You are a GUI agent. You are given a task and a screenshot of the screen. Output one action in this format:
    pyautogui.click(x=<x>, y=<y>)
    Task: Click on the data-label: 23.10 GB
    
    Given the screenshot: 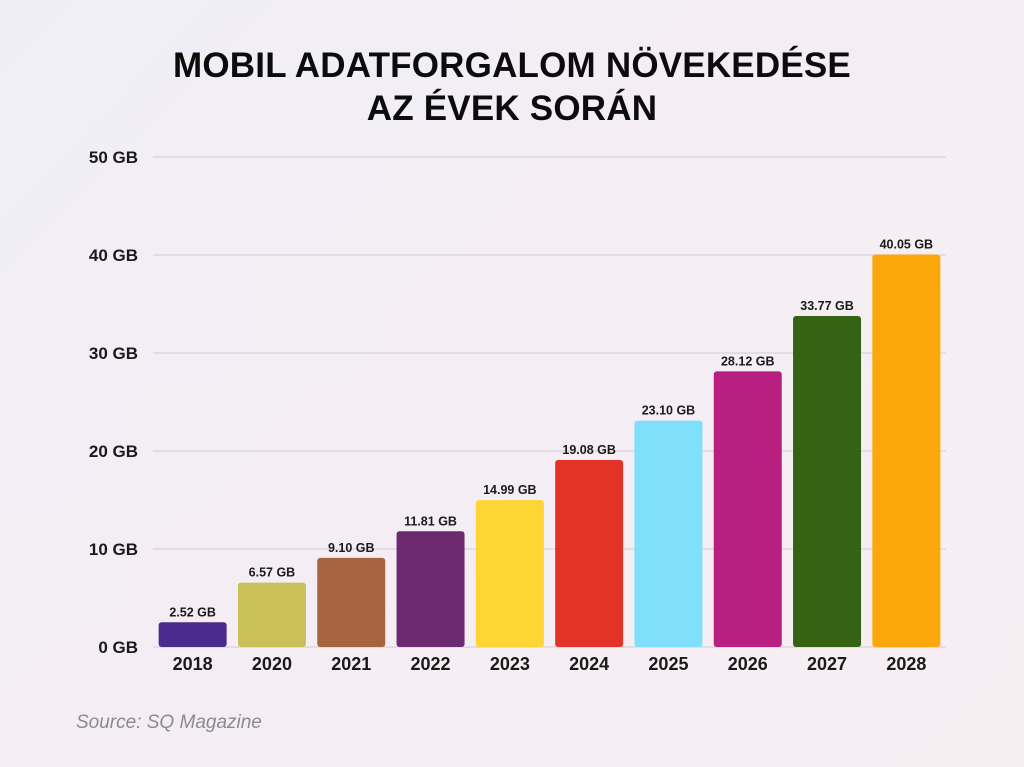 What is the action you would take?
    pyautogui.click(x=669, y=411)
    